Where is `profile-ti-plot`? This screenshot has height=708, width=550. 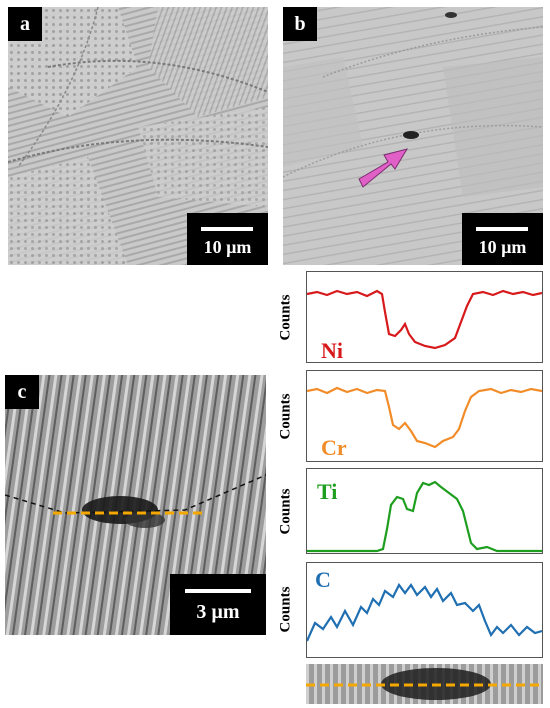
profile-ti-plot is located at coordinates (424, 516).